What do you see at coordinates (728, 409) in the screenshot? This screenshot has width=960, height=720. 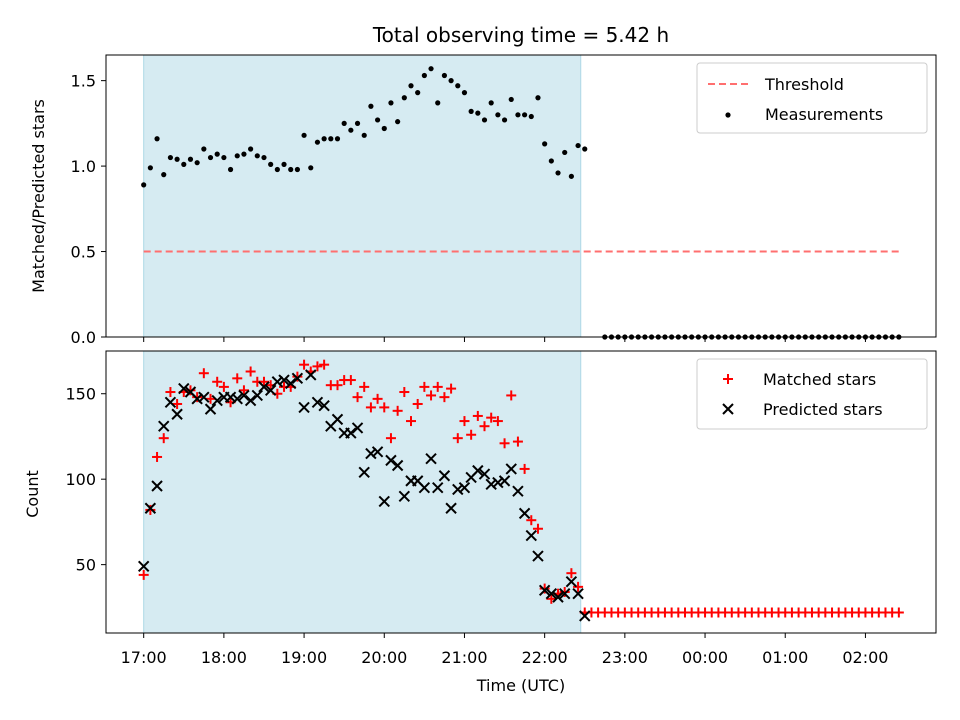 I see `legend-predicted-glyph-b` at bounding box center [728, 409].